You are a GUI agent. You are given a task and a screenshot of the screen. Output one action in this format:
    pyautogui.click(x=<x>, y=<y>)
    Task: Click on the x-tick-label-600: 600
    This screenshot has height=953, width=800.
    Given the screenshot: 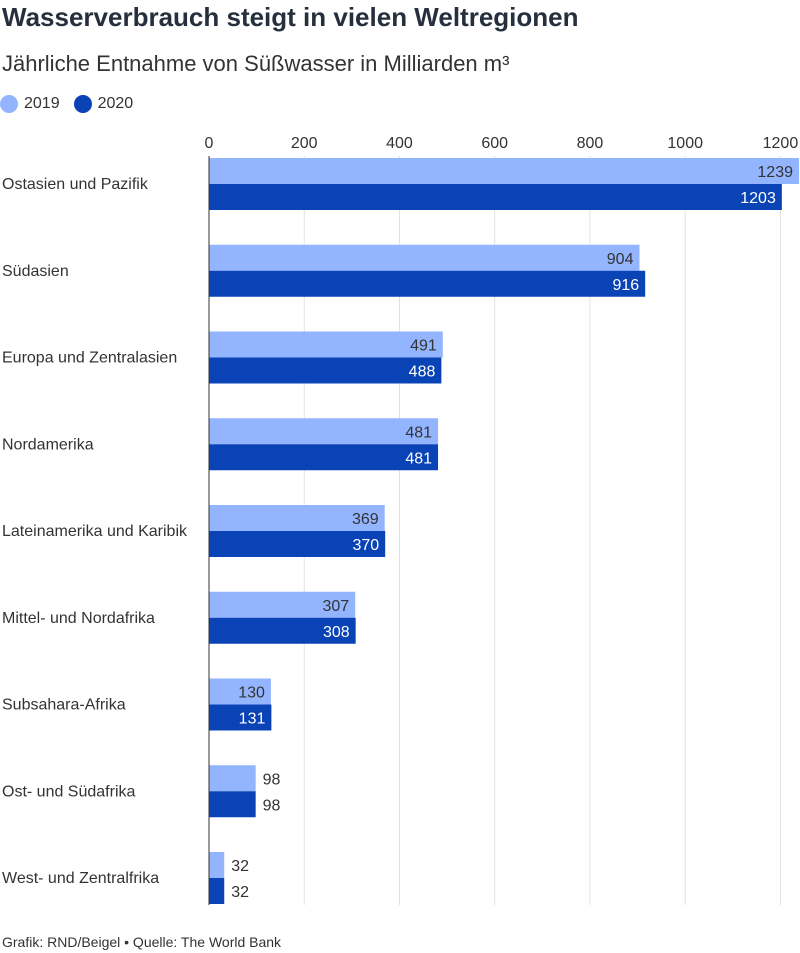 What is the action you would take?
    pyautogui.click(x=494, y=143)
    